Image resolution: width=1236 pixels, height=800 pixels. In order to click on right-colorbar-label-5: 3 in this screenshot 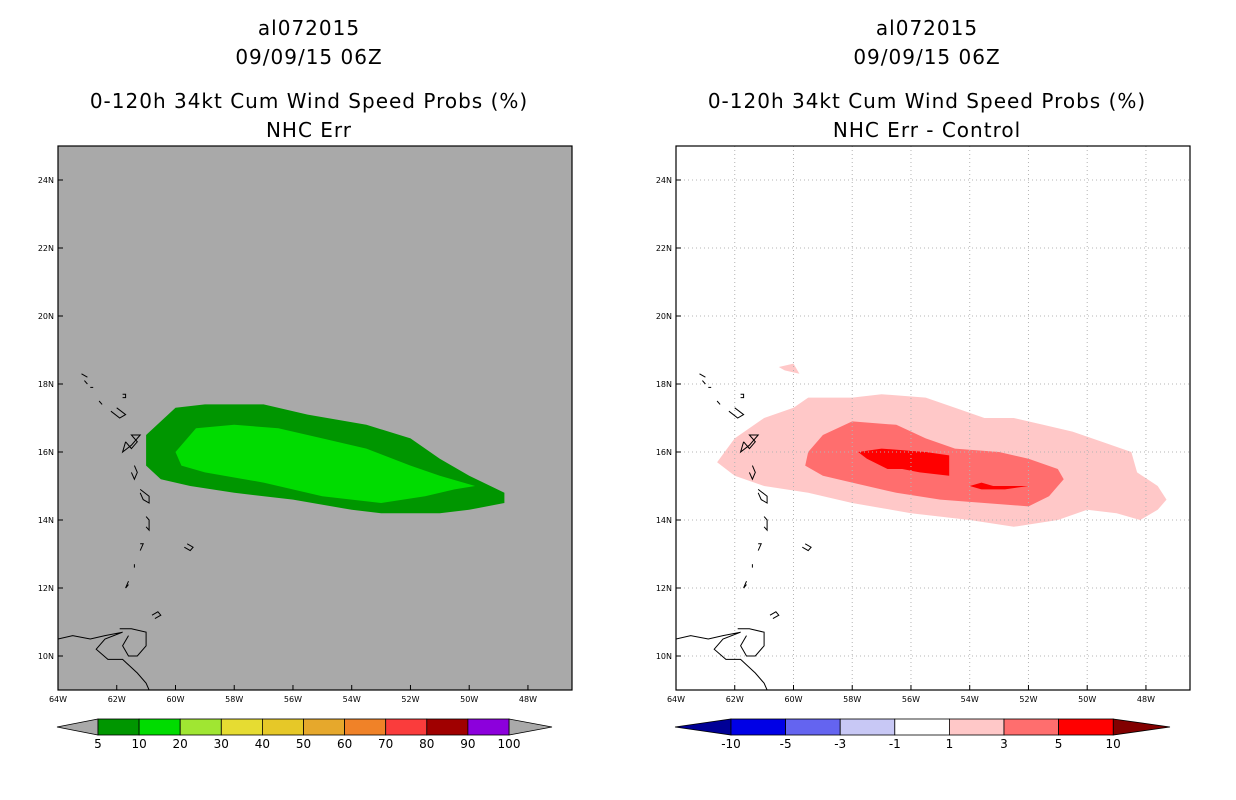, I will do `click(1004, 744)`.